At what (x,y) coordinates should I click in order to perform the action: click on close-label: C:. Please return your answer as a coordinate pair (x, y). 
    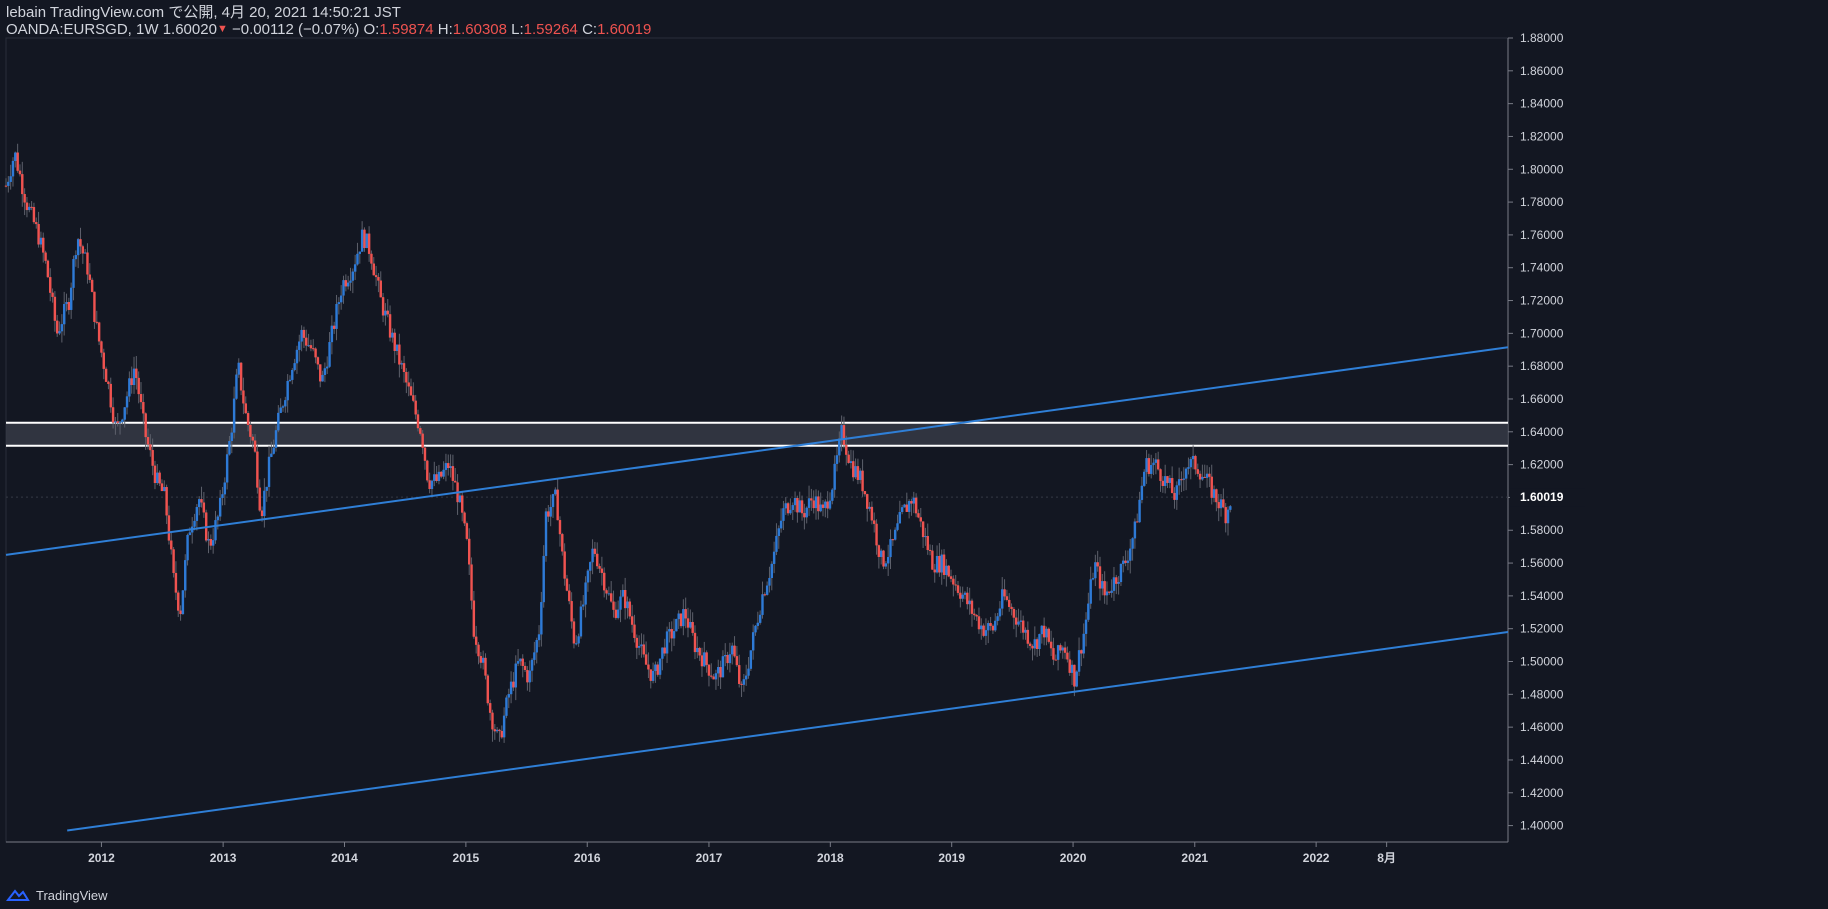
    Looking at the image, I should click on (590, 29).